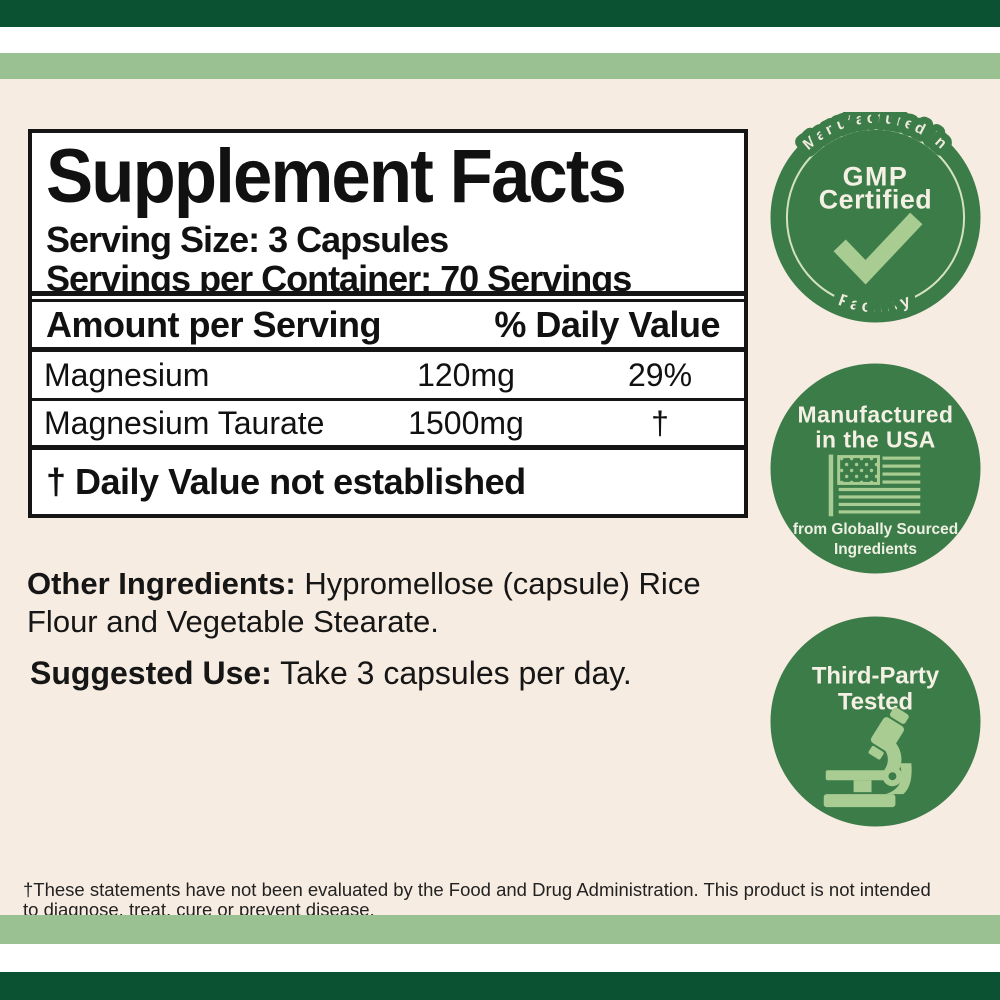 The image size is (1000, 1000). What do you see at coordinates (876, 676) in the screenshot?
I see `badge-line1: Third-Party` at bounding box center [876, 676].